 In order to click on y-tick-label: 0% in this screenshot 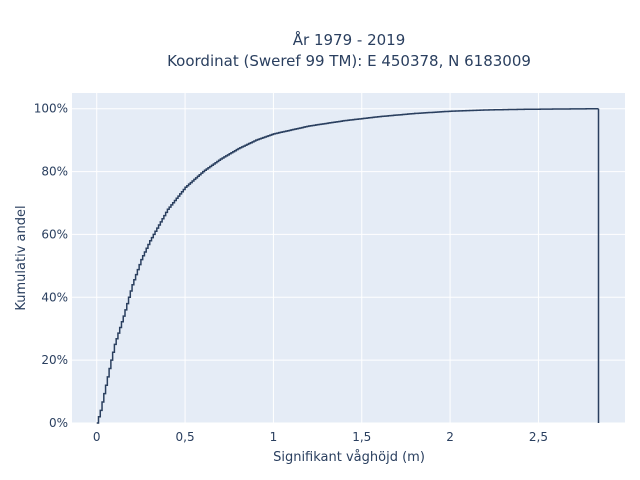, I will do `click(58, 423)`.